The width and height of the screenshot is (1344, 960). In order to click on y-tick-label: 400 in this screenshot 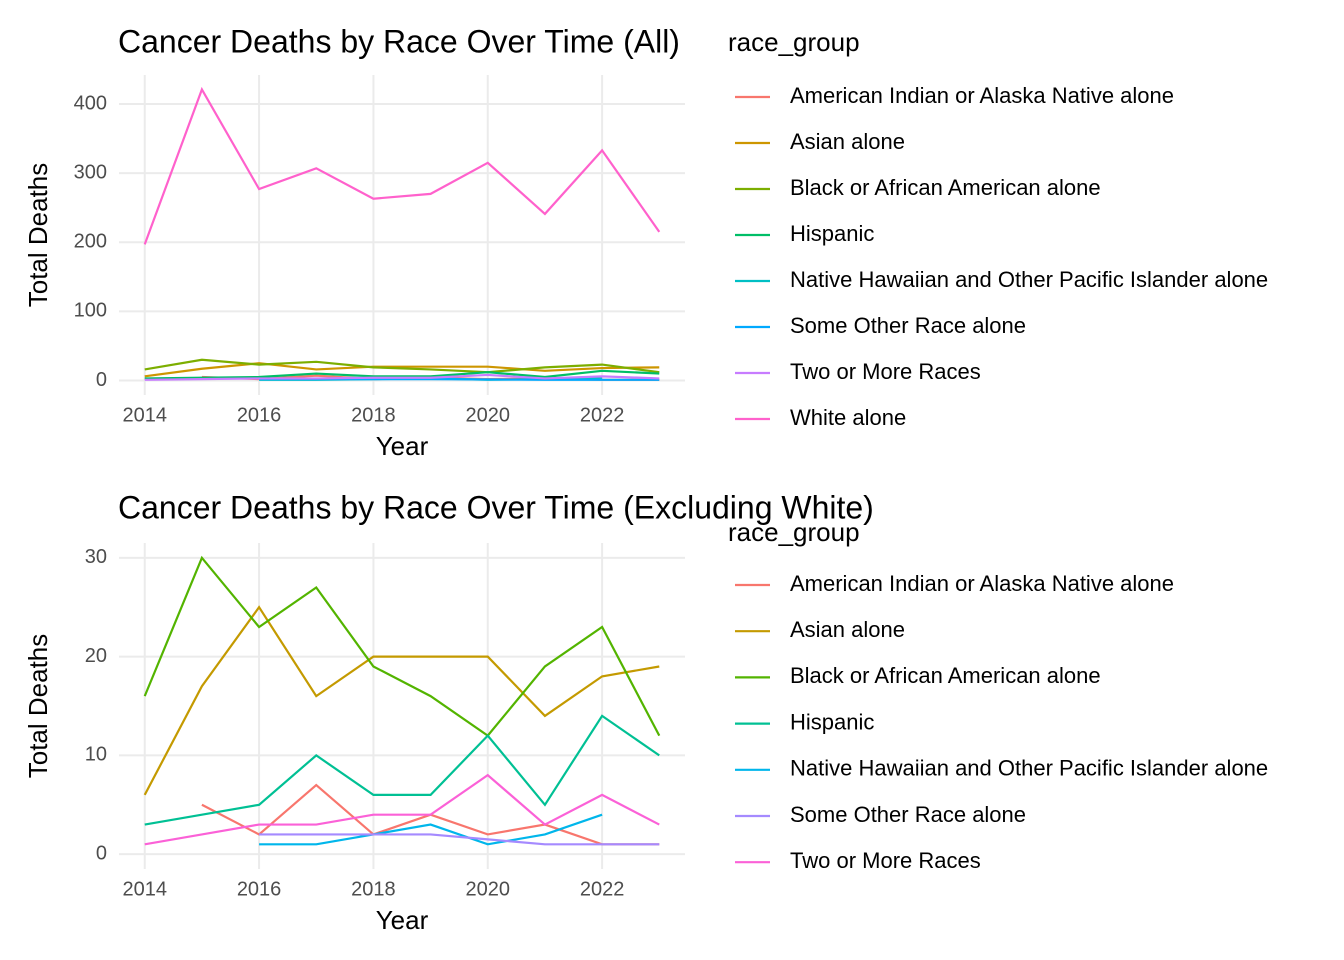, I will do `click(90, 103)`.